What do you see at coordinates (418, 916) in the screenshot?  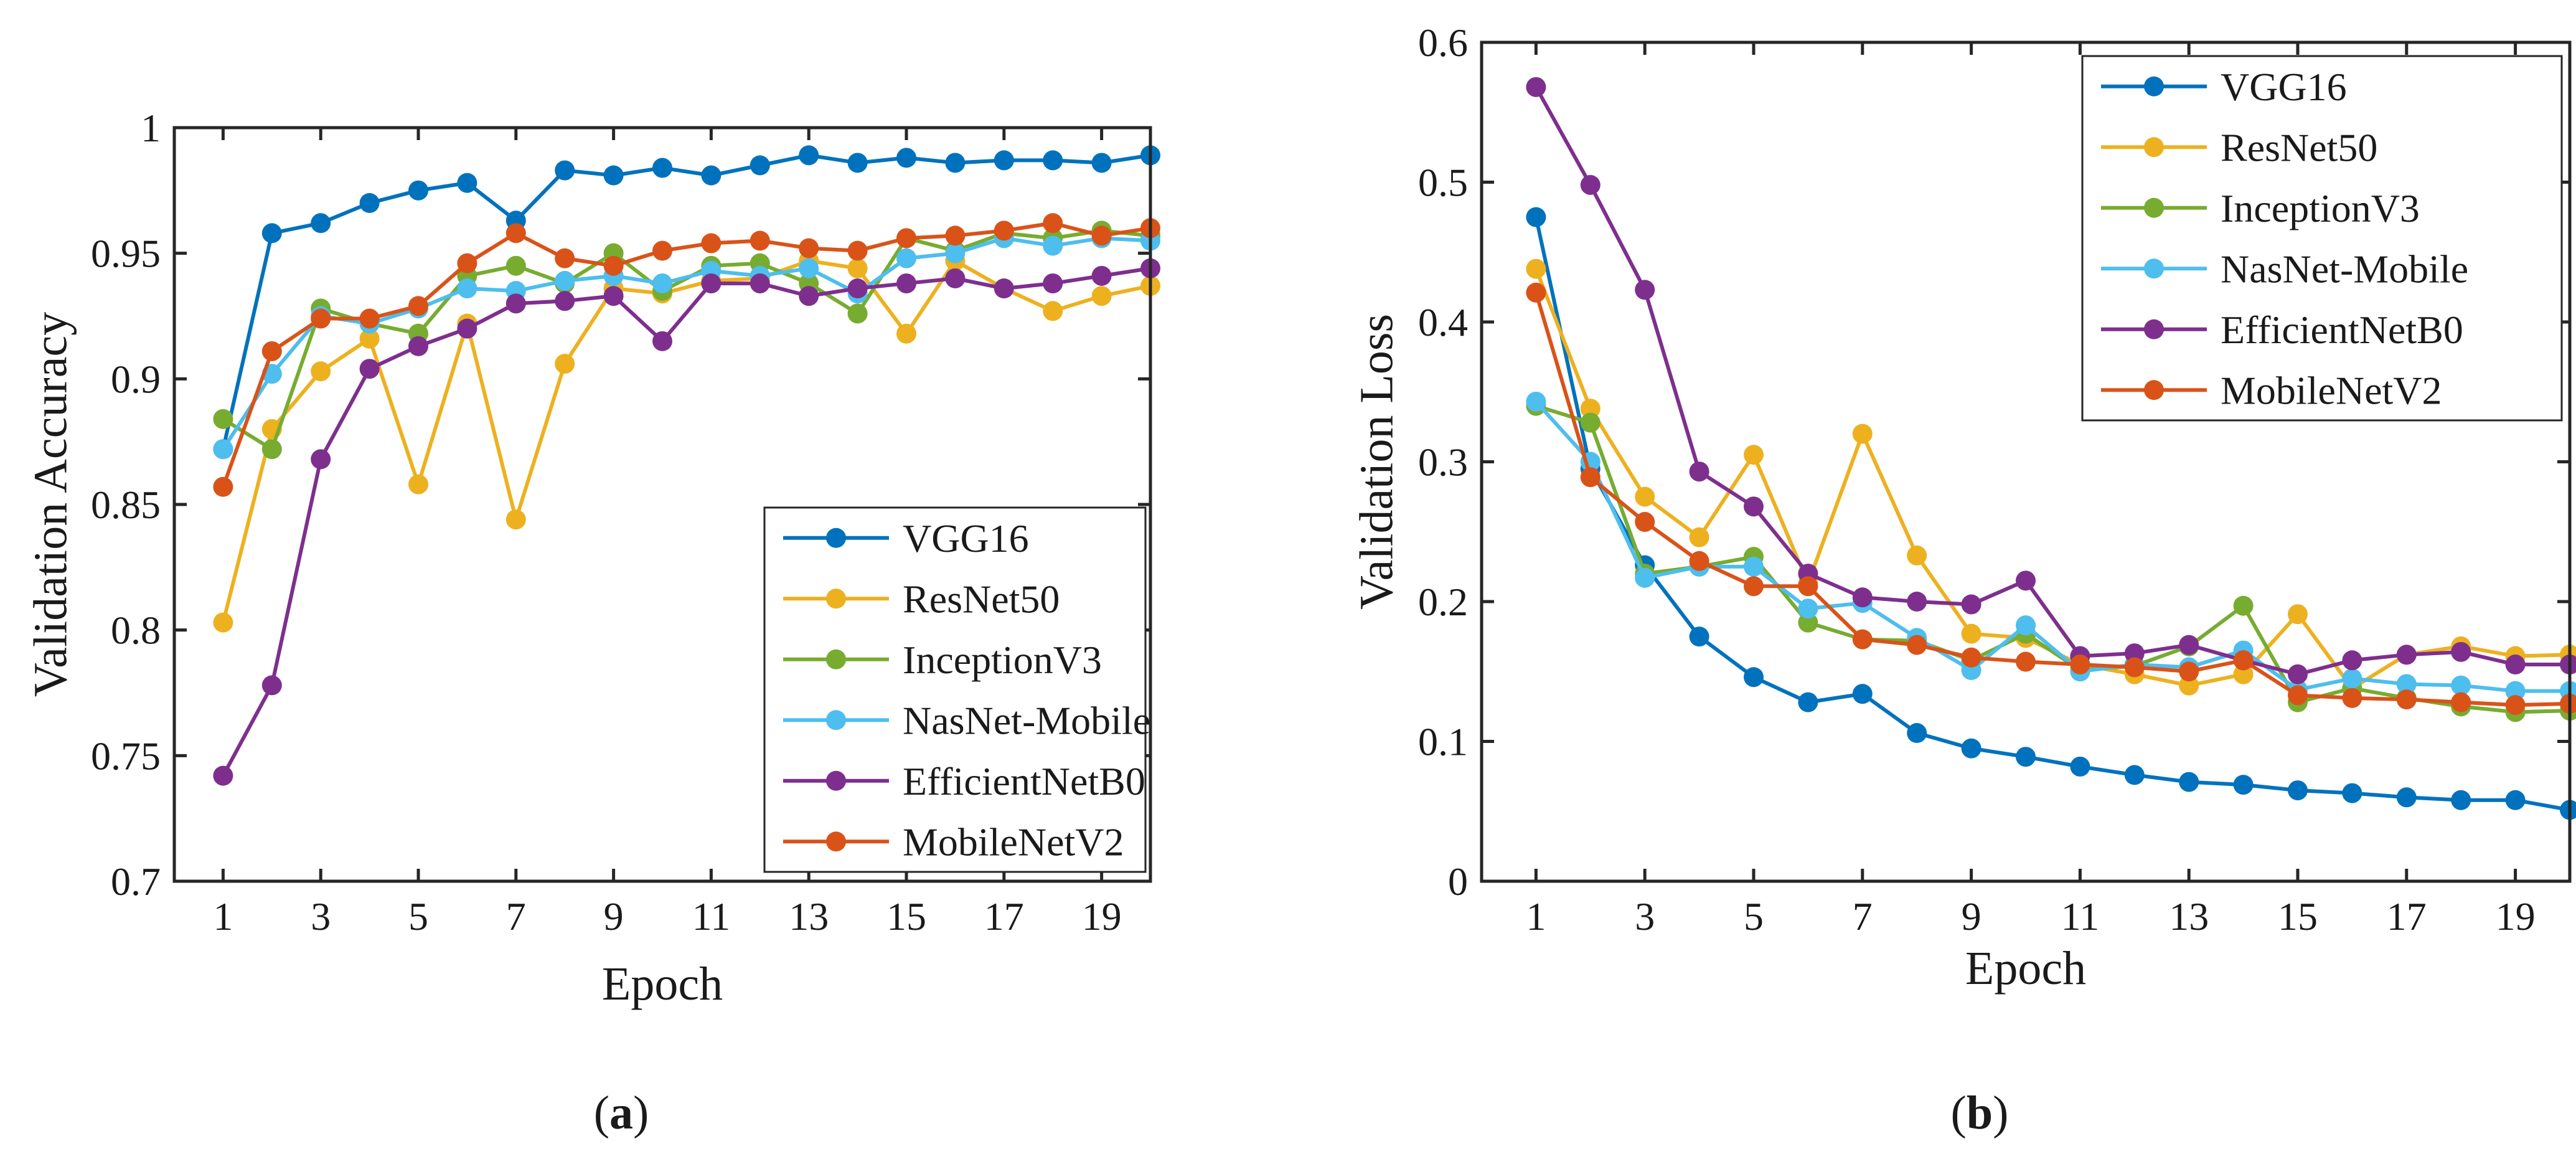 I see `panel-a-x-tick-label: 5` at bounding box center [418, 916].